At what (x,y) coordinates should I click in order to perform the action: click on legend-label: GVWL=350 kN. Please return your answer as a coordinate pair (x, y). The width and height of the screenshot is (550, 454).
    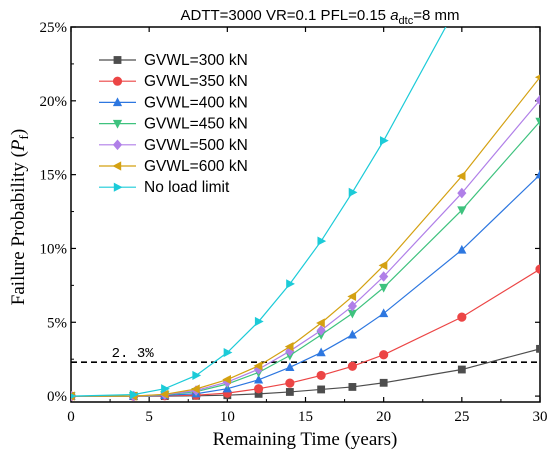
    Looking at the image, I should click on (196, 81).